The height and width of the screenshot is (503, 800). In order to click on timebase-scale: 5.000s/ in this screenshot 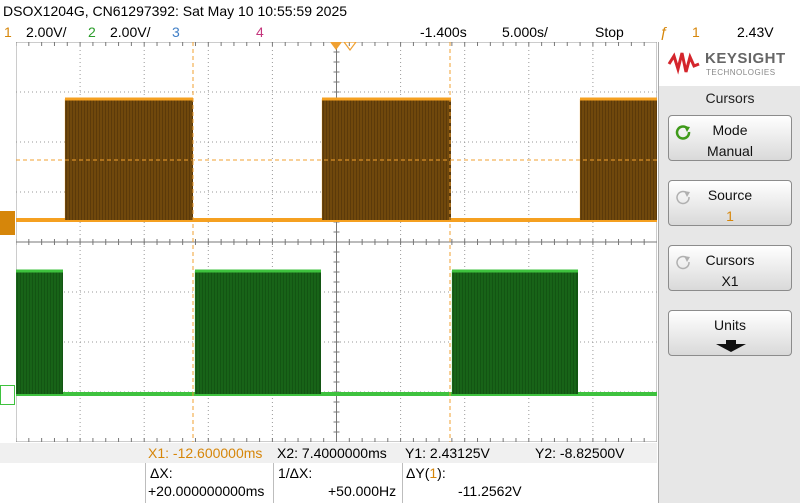, I will do `click(525, 32)`.